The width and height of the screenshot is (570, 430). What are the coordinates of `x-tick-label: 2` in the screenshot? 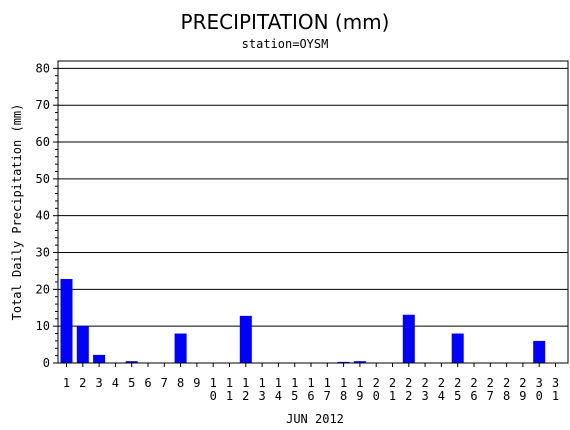 It's located at (82, 383).